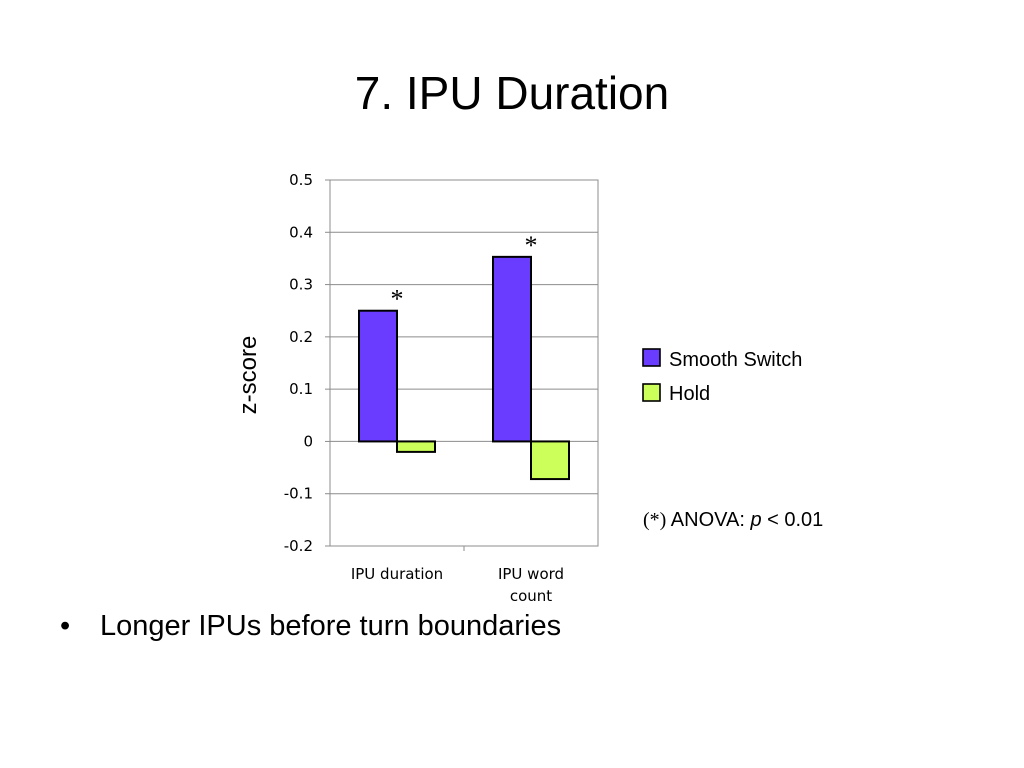 This screenshot has width=1024, height=768. I want to click on y-tick-label: 0, so click(308, 441).